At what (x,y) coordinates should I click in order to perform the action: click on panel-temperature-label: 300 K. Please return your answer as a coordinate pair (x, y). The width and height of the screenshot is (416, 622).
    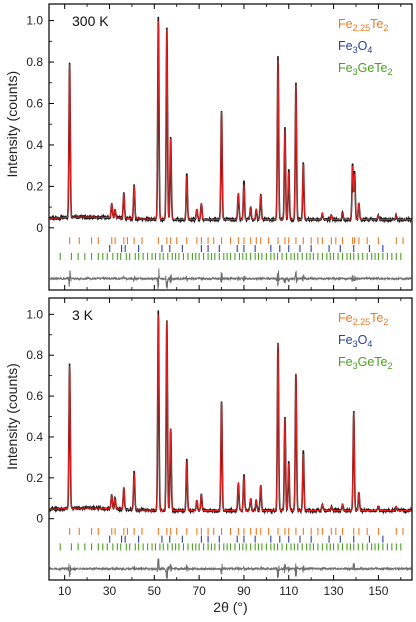
    Looking at the image, I should click on (90, 21).